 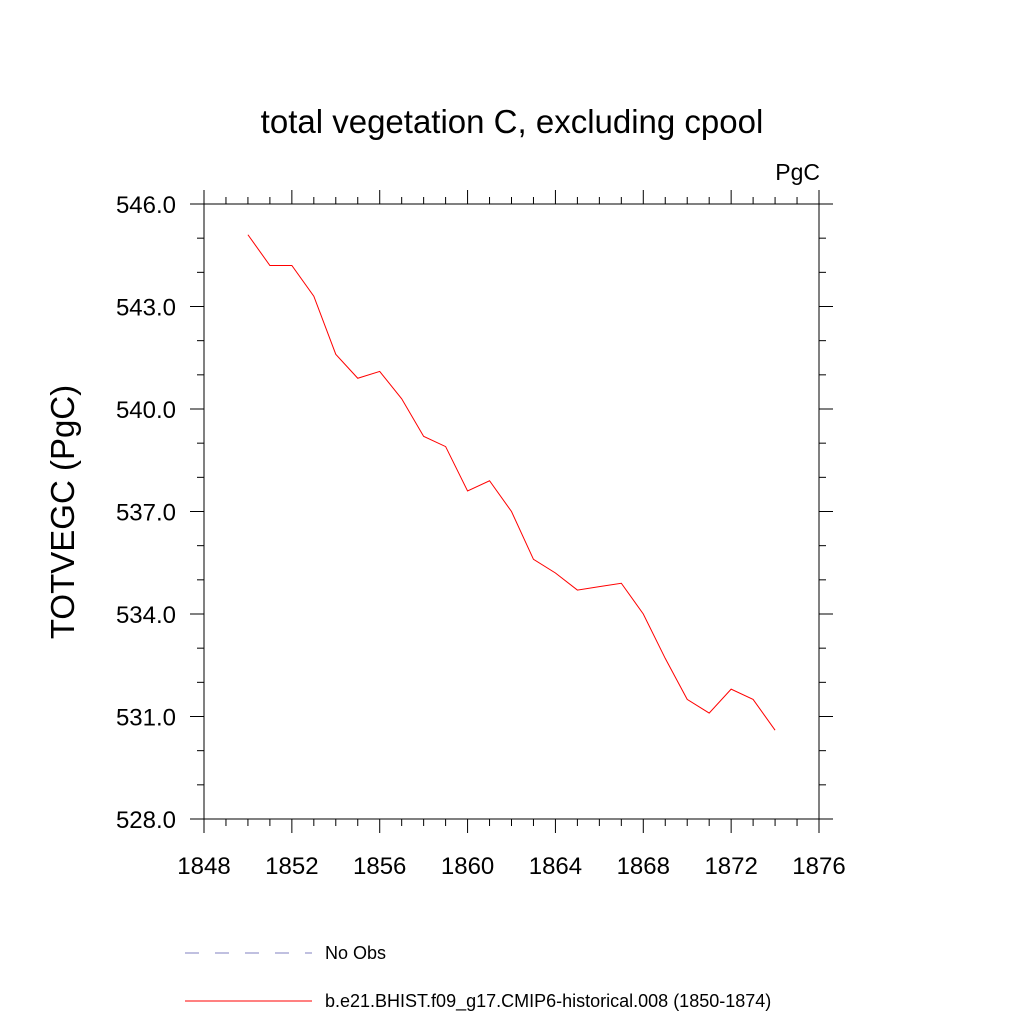 I want to click on chart-title: total vegetation C, excluding cpool, so click(x=512, y=121).